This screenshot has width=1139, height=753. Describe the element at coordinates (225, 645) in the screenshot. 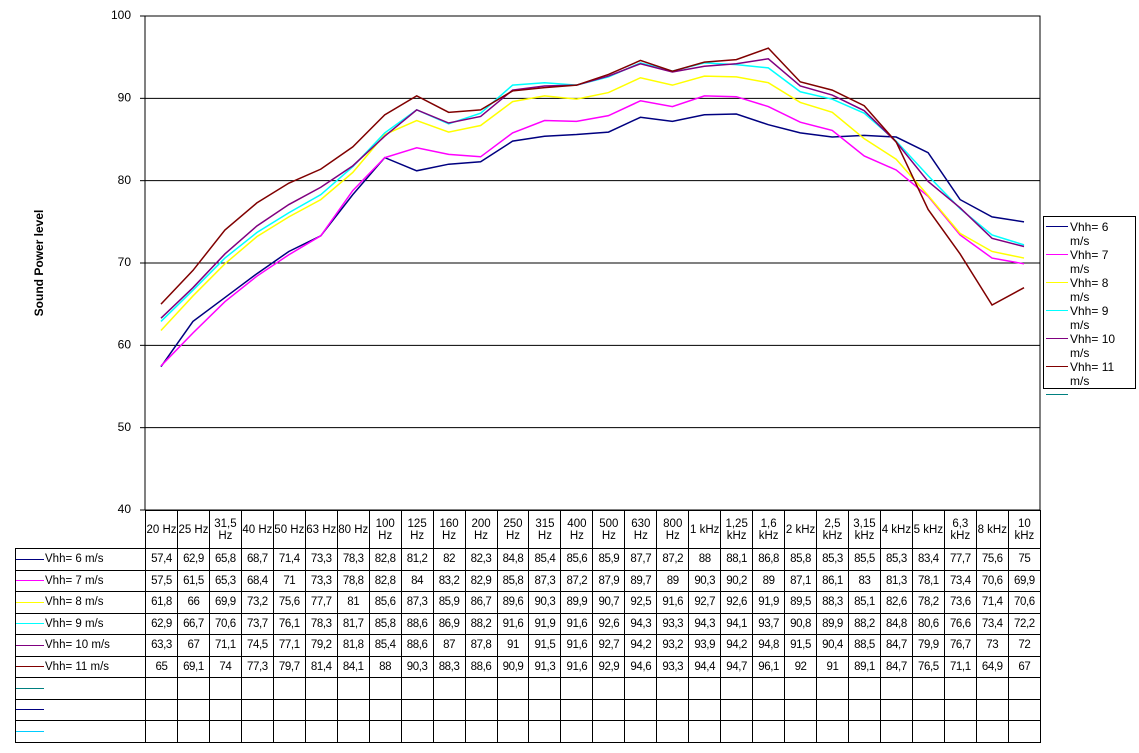

I see `table-cell: 71,1` at that location.